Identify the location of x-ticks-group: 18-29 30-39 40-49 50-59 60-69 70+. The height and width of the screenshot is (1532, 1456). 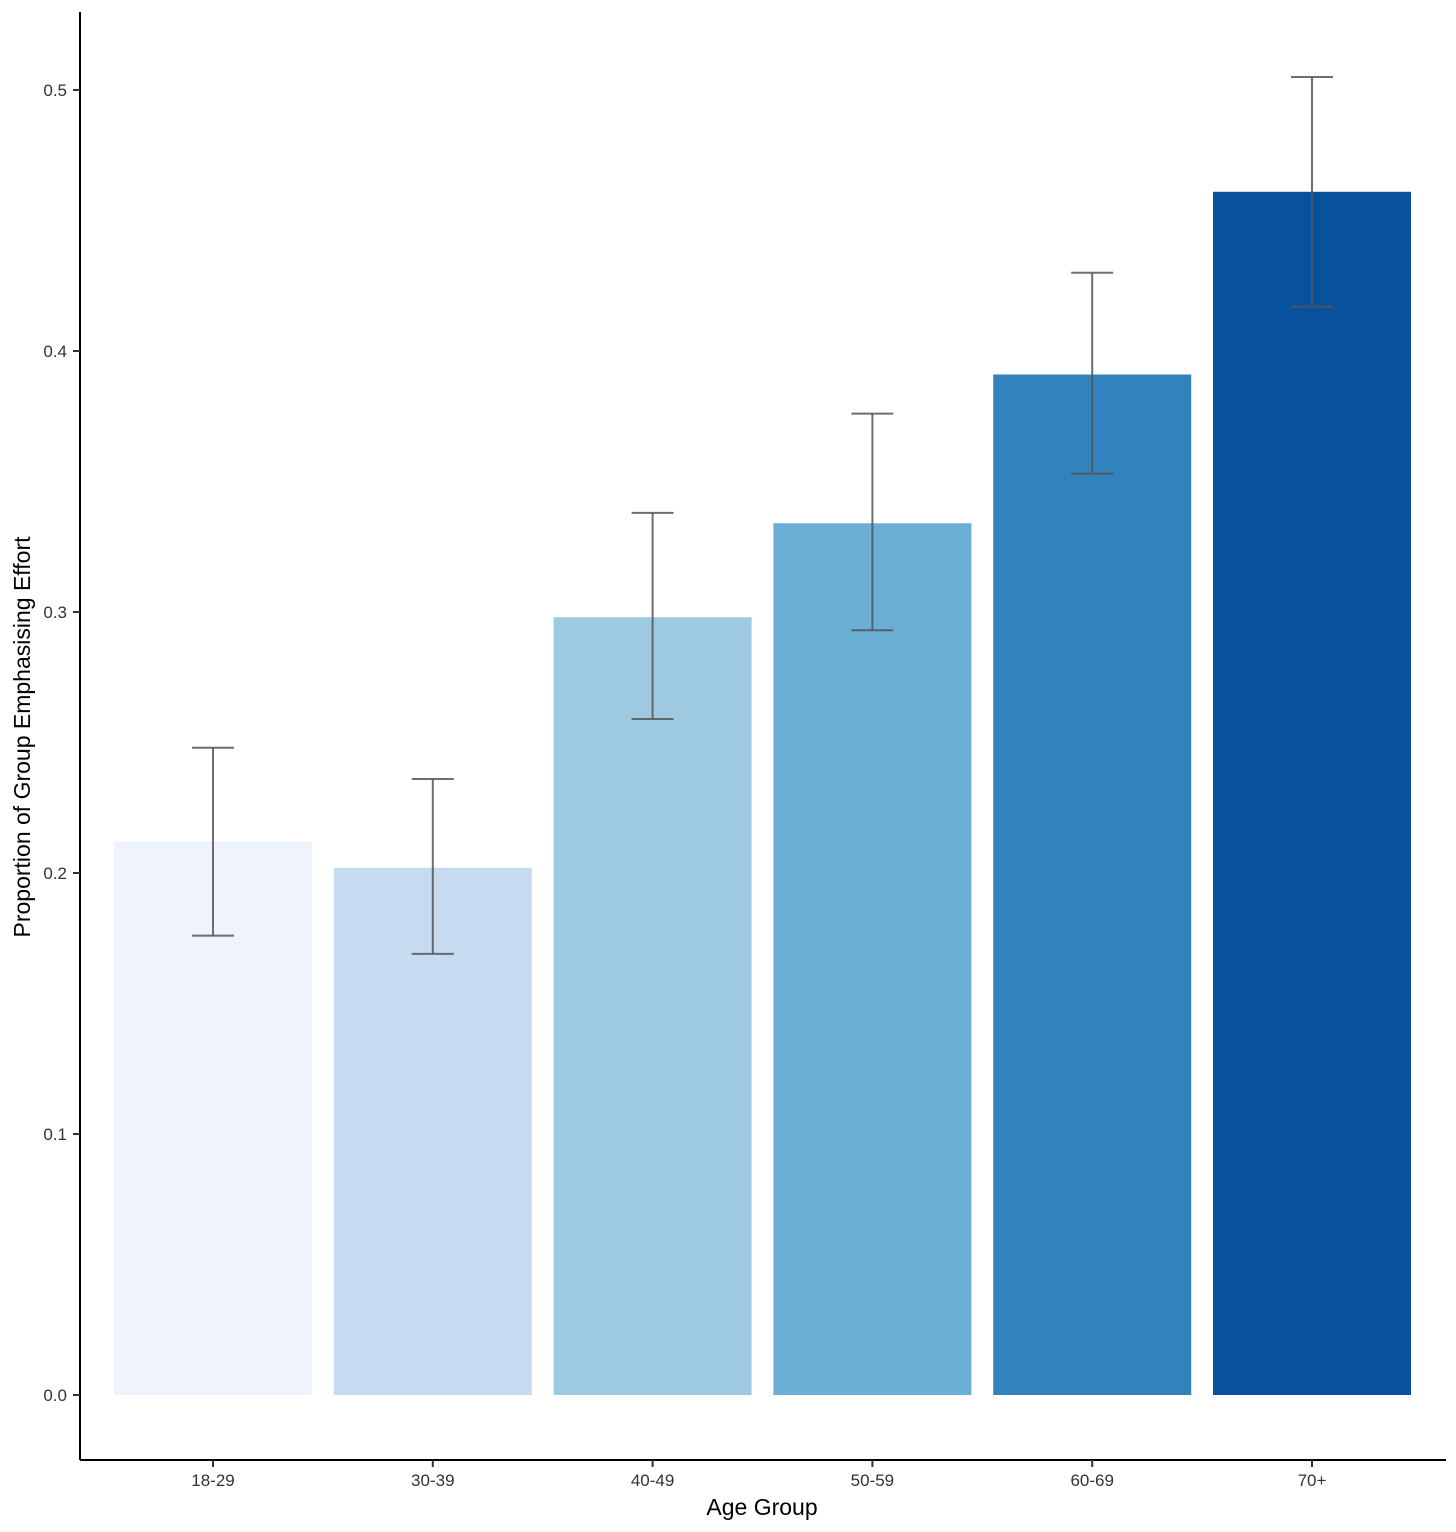
(758, 1475).